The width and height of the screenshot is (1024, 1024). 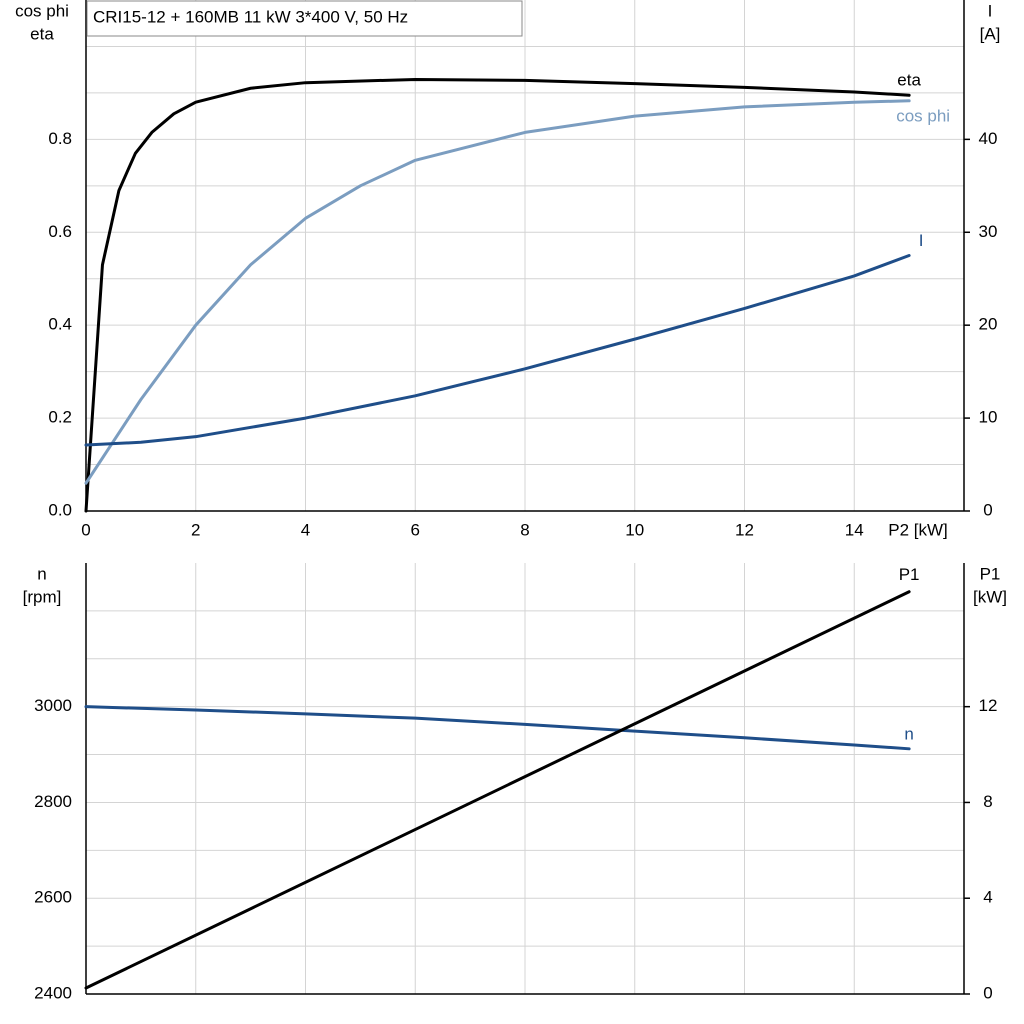 I want to click on x-tick-label: 2, so click(x=195, y=529).